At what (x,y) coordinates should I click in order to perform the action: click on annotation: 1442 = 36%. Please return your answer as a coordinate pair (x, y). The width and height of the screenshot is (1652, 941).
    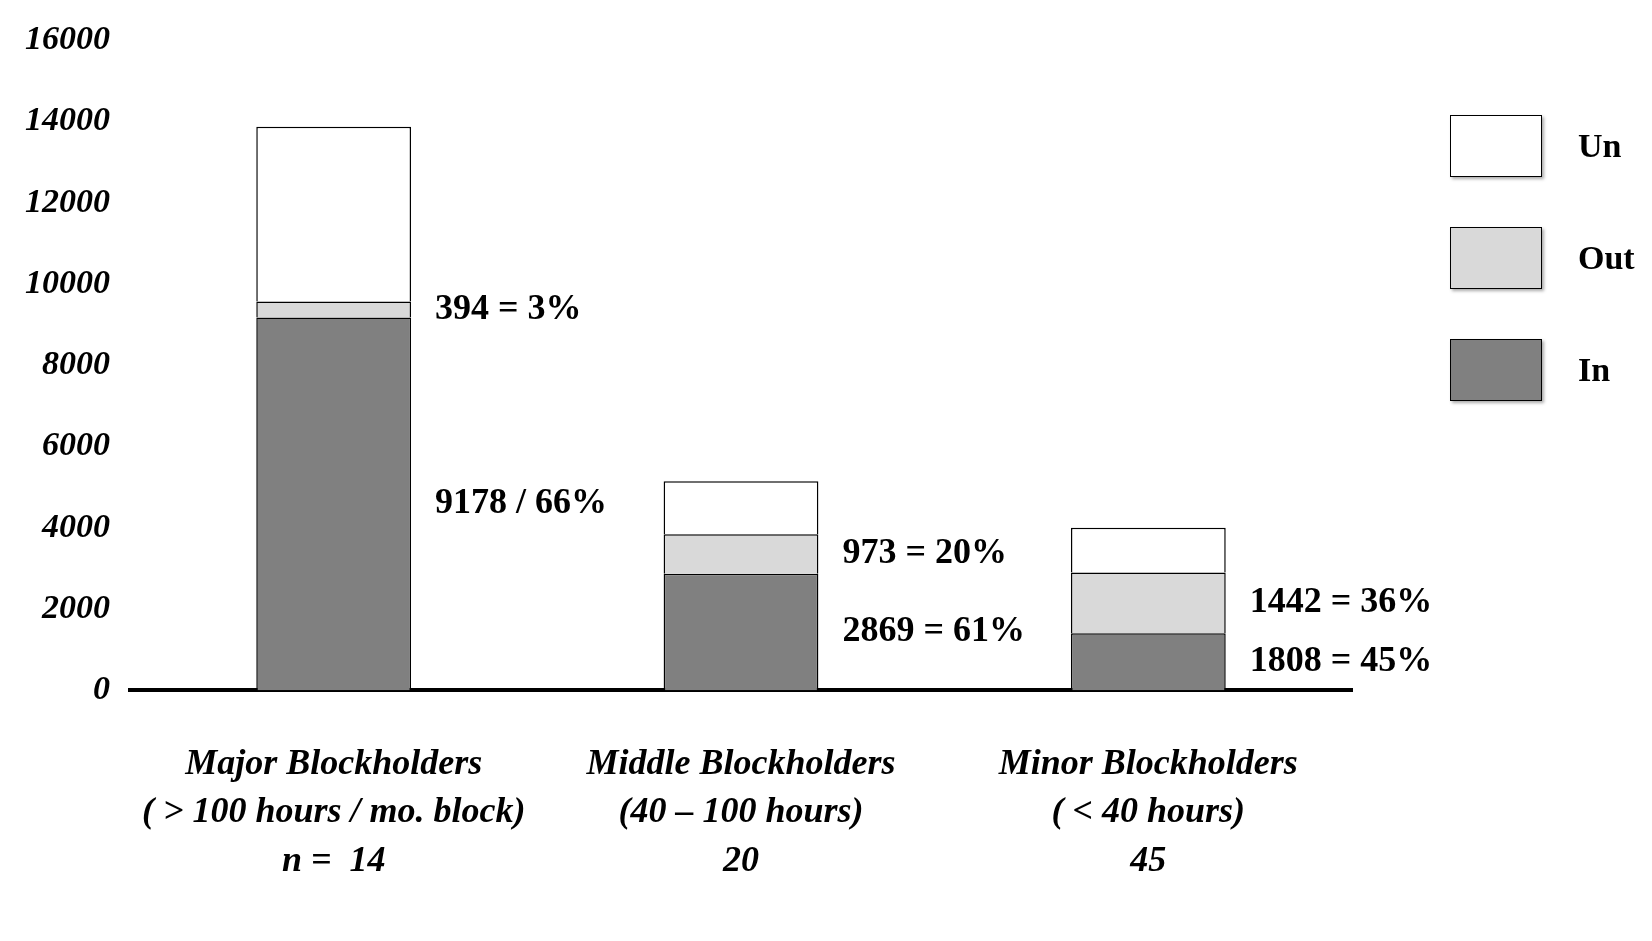
    Looking at the image, I should click on (1341, 600).